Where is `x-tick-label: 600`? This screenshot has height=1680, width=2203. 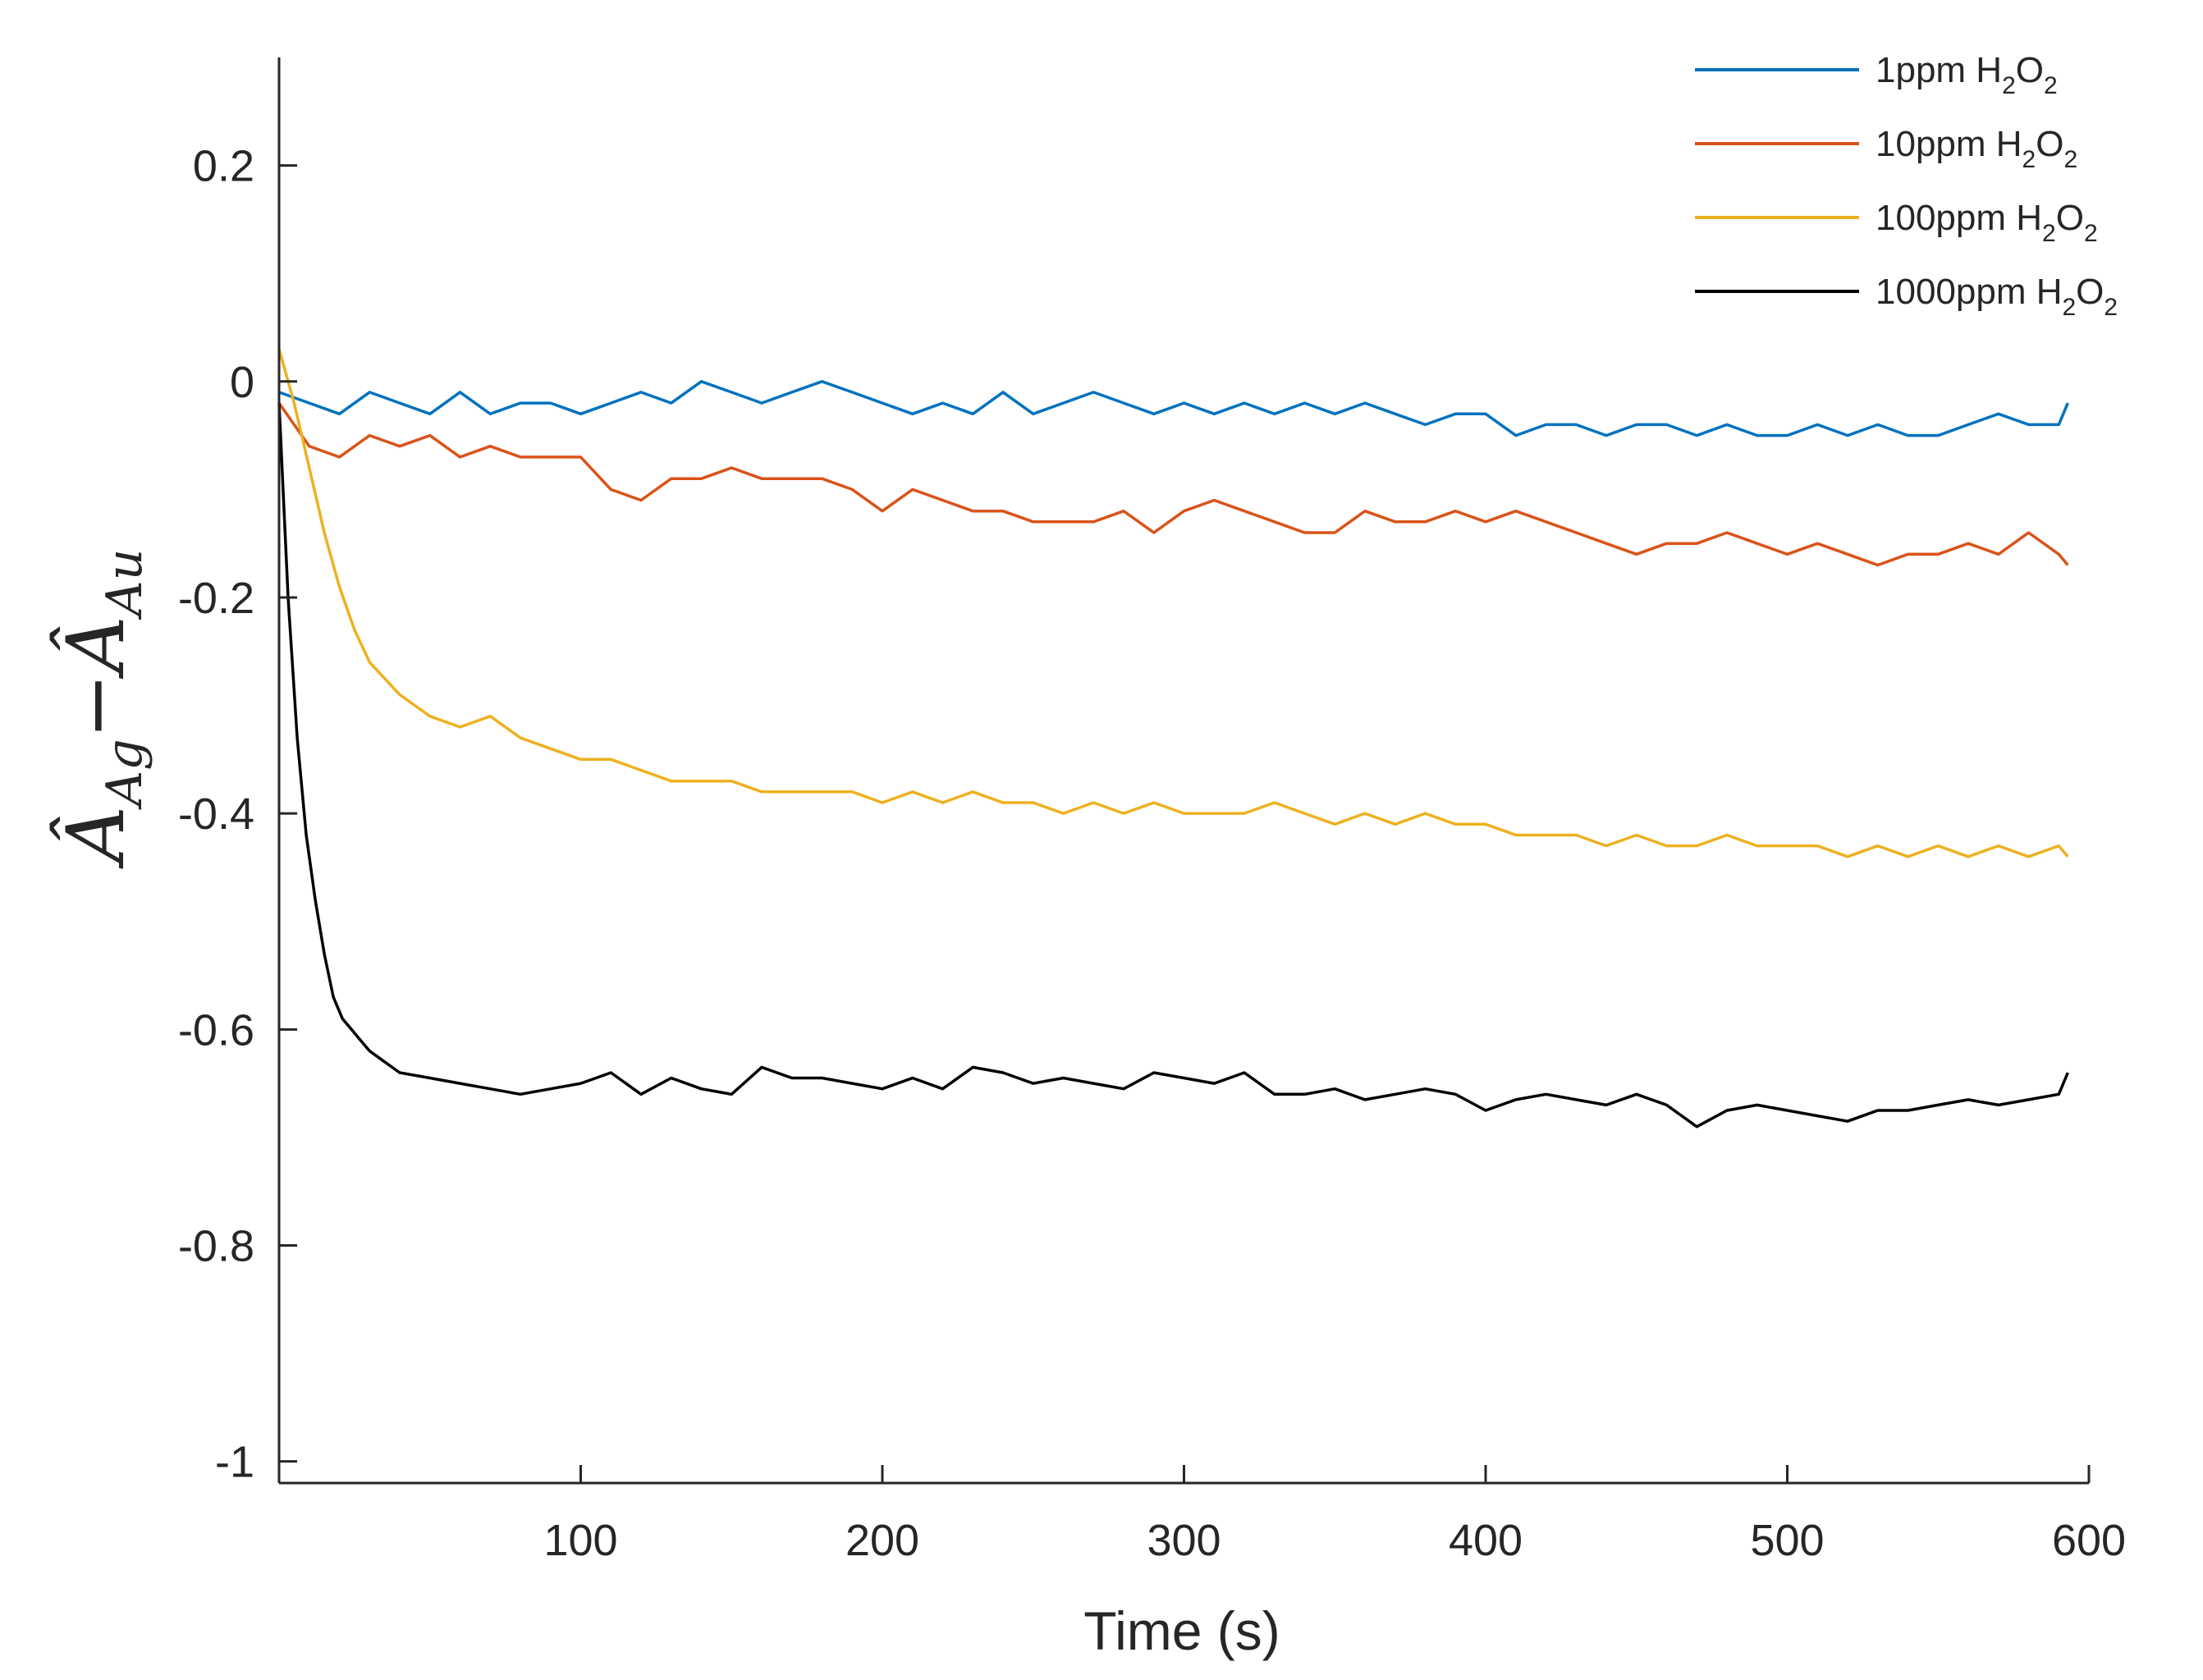 x-tick-label: 600 is located at coordinates (2089, 1540).